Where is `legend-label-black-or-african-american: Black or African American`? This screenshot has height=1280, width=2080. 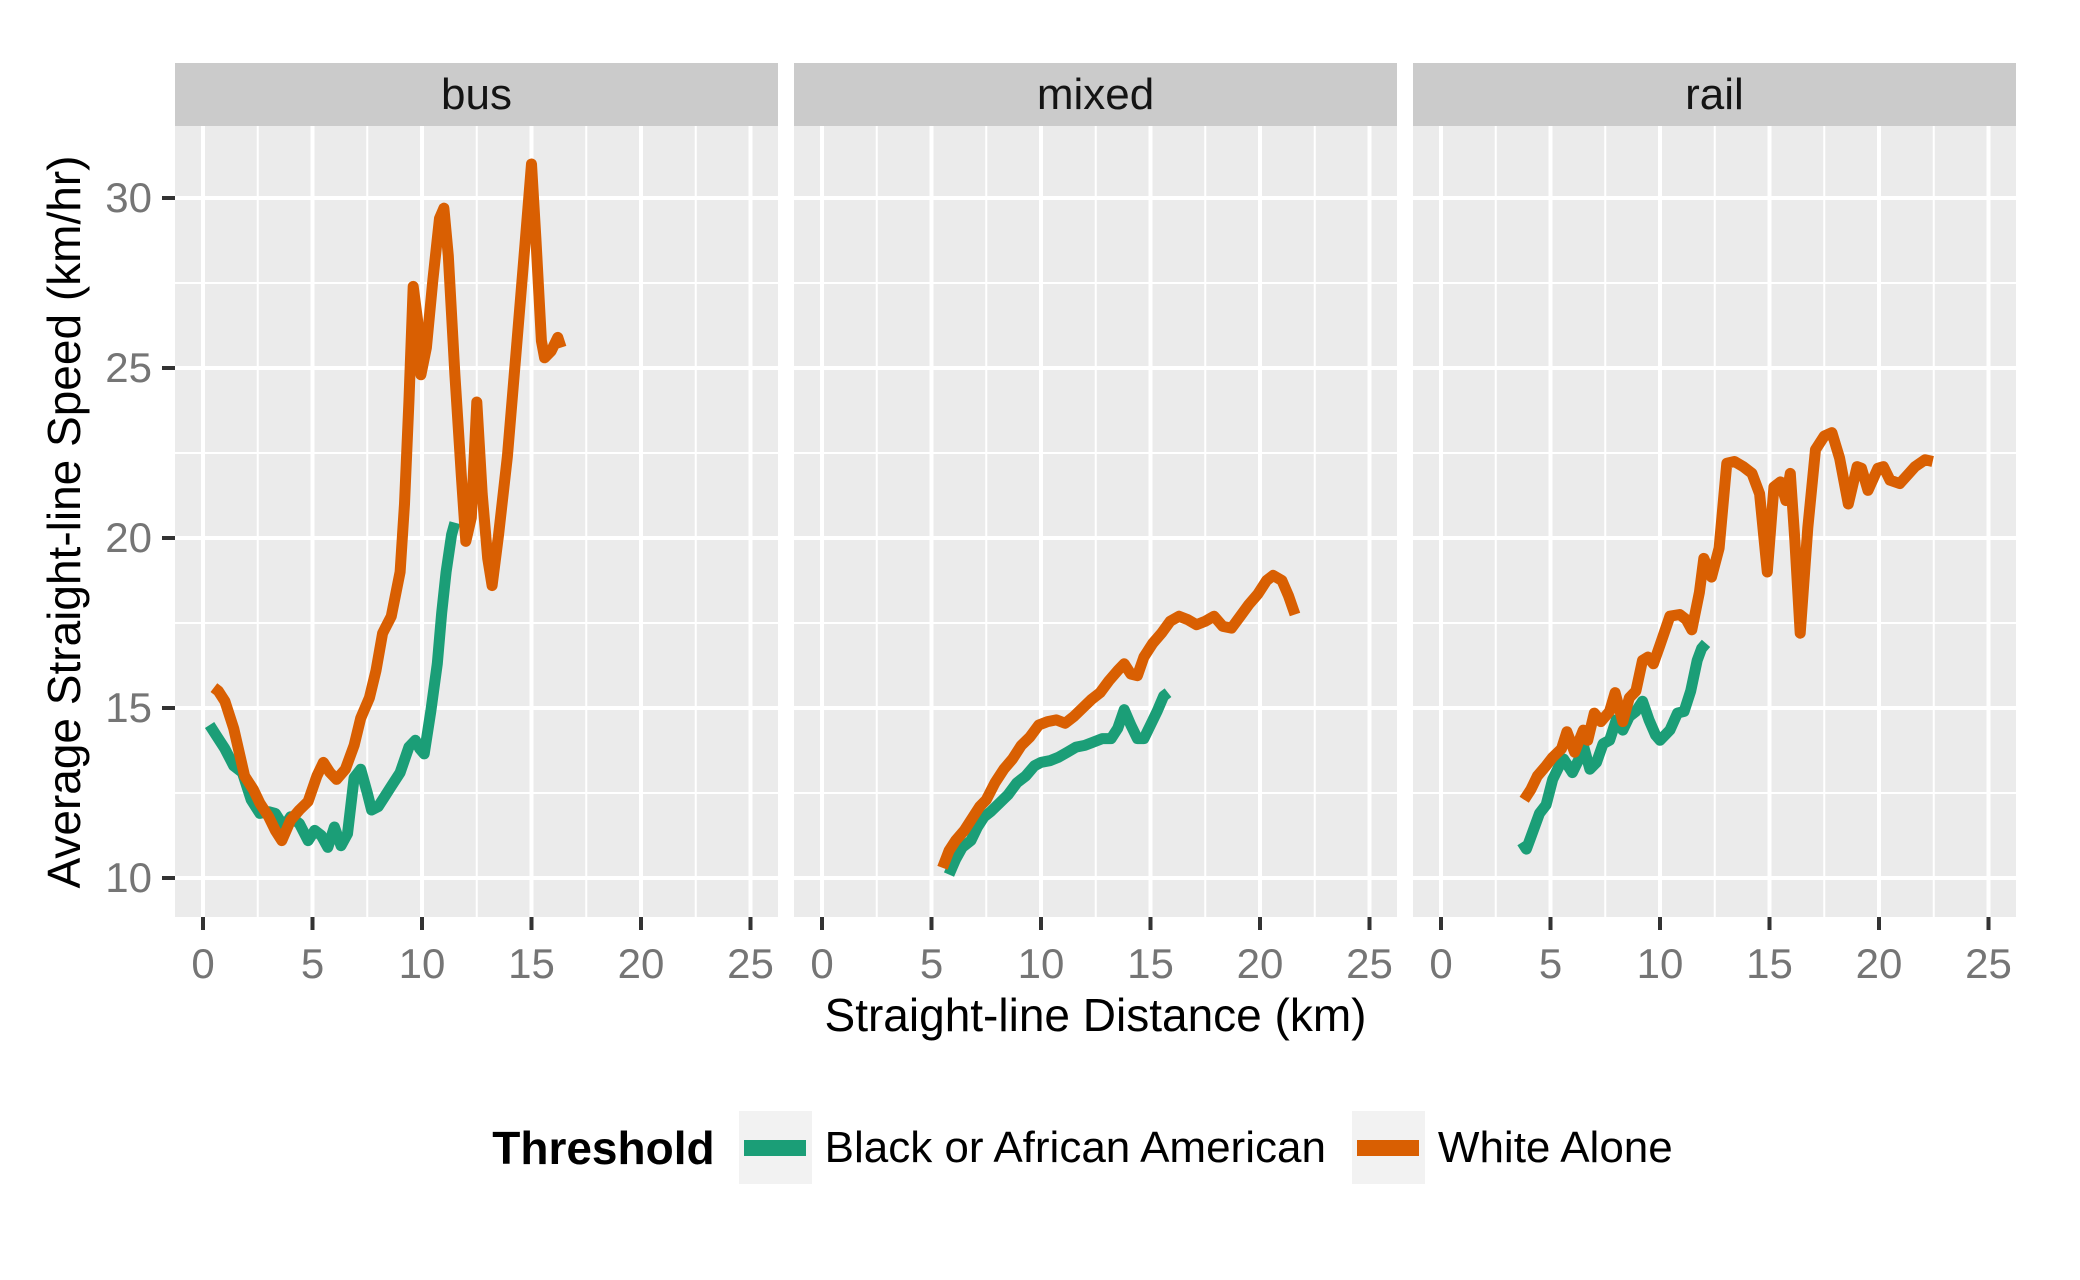
legend-label-black-or-african-american: Black or African American is located at coordinates (1075, 1147).